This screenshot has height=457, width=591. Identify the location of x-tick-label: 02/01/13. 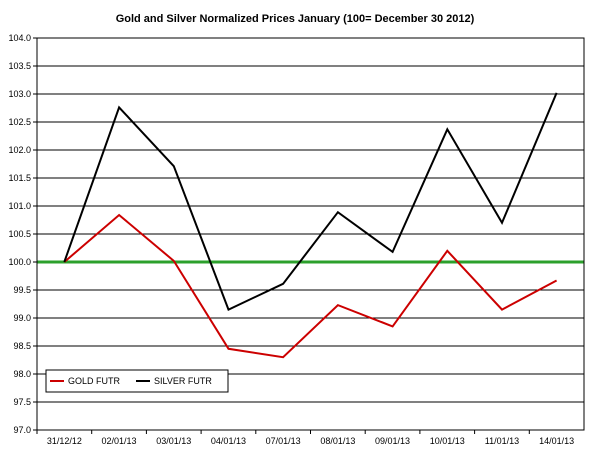
(119, 441).